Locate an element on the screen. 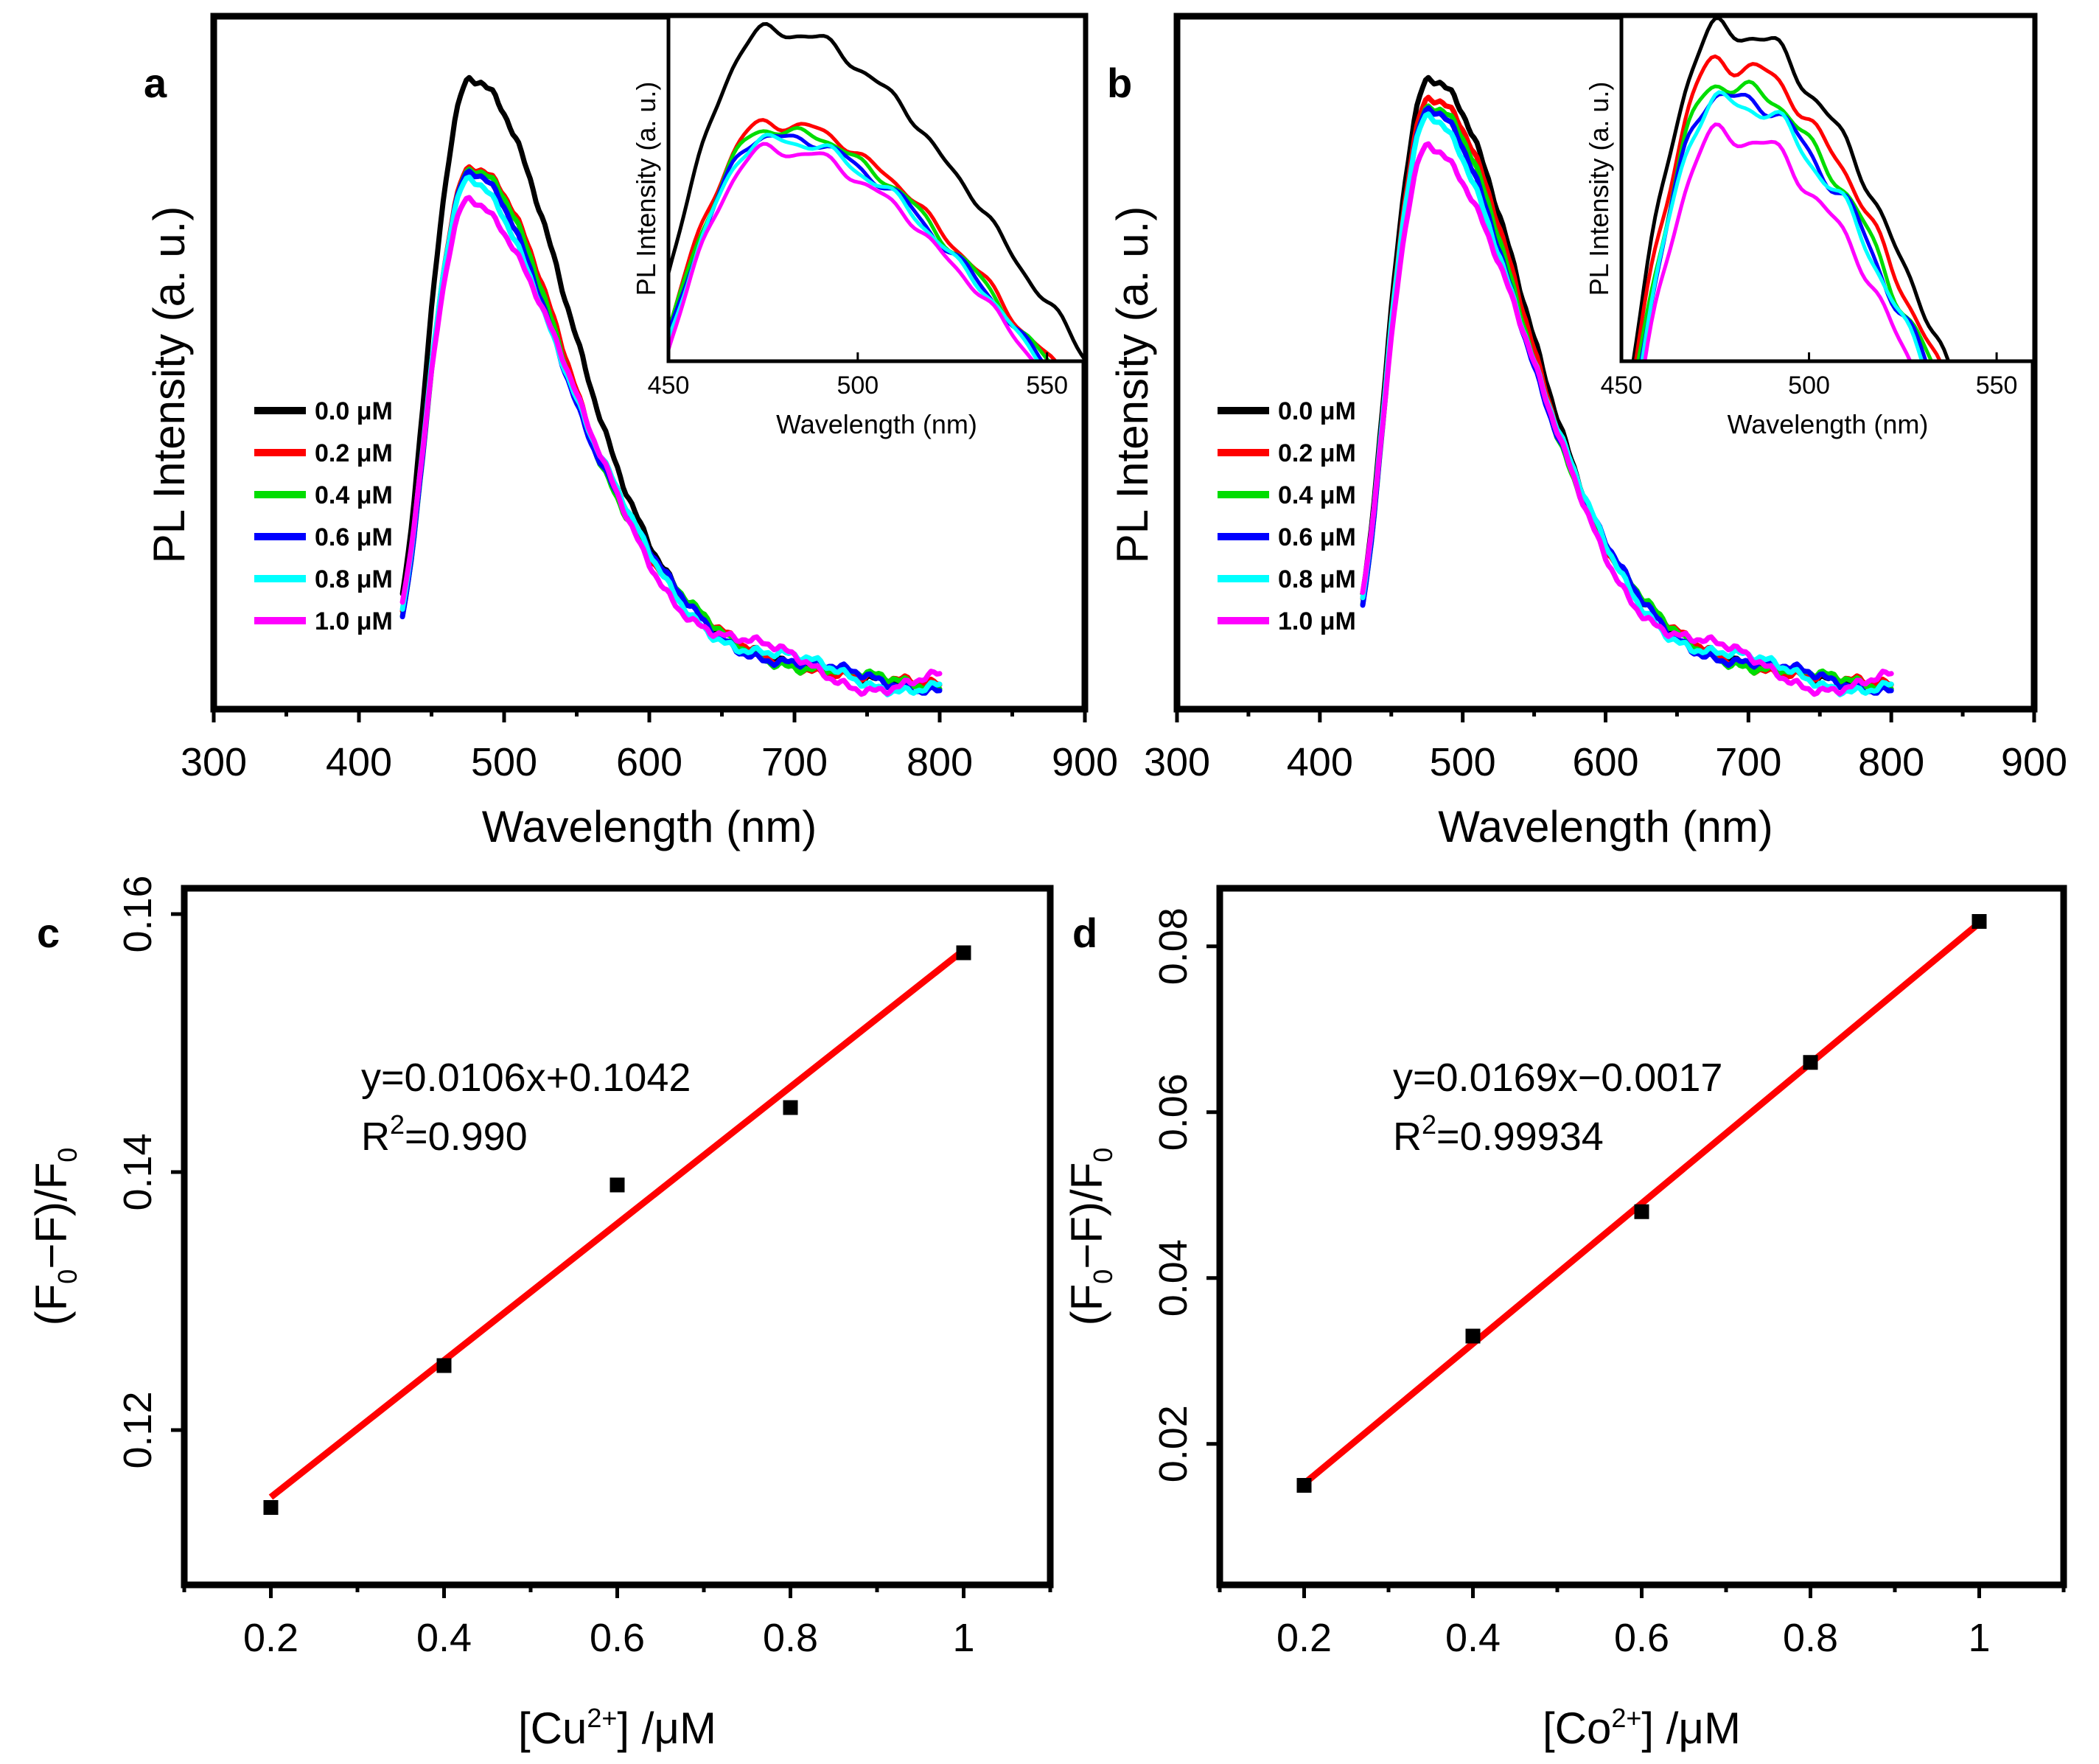 The height and width of the screenshot is (1764, 2099). fit-equation: y=0.0106x+0.1042 is located at coordinates (526, 1078).